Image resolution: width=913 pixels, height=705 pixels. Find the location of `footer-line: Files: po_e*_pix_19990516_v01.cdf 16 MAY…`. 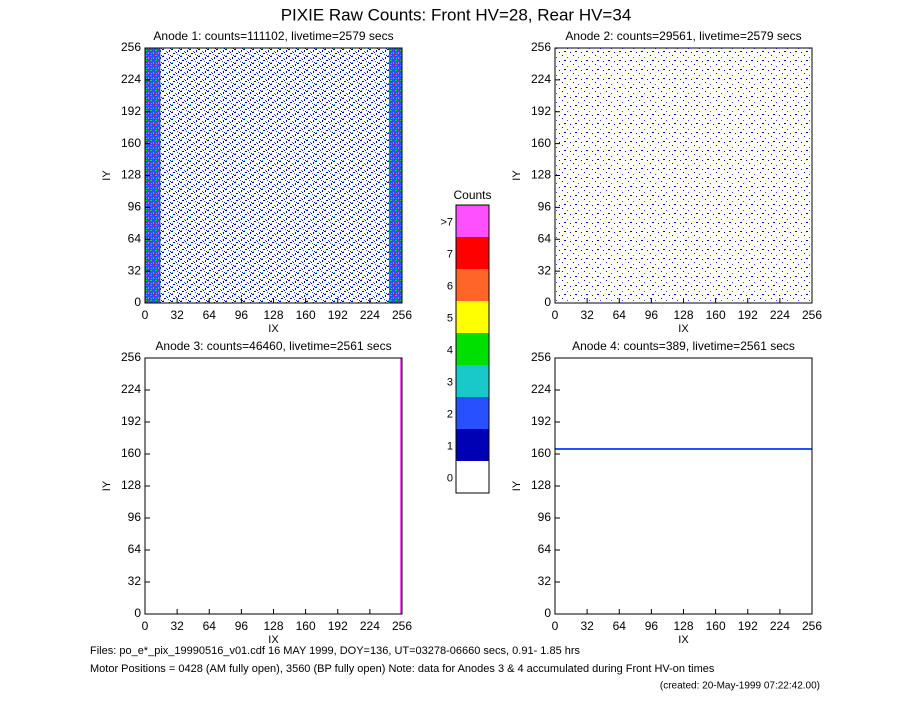

footer-line: Files: po_e*_pix_19990516_v01.cdf 16 MAY… is located at coordinates (335, 651).